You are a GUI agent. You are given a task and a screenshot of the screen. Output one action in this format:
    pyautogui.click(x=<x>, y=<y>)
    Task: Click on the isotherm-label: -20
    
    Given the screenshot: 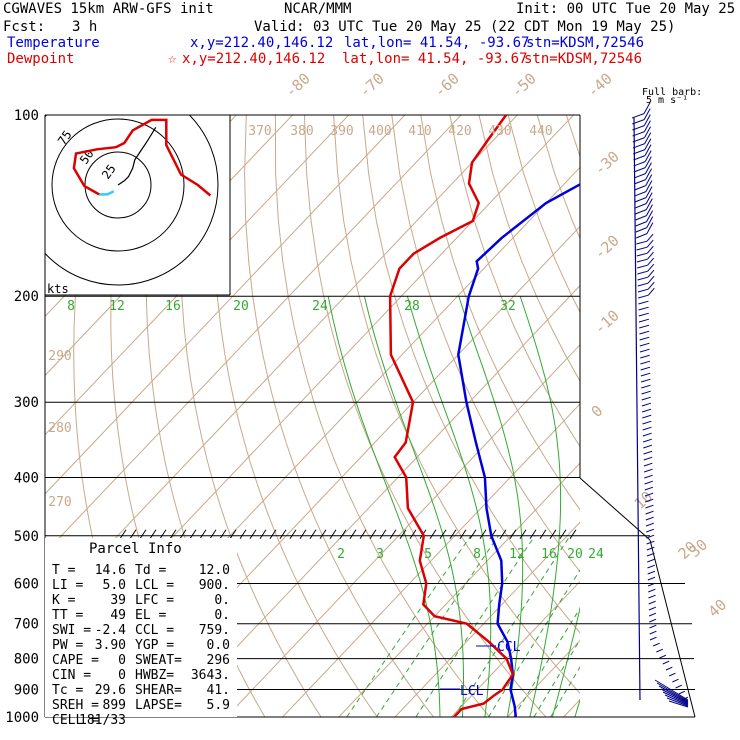 What is the action you would take?
    pyautogui.click(x=607, y=247)
    